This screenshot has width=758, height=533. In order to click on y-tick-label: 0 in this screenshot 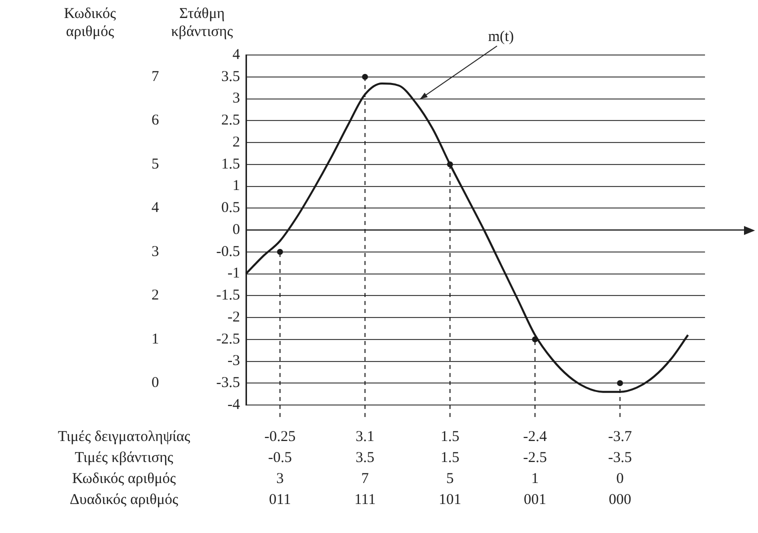, I will do `click(236, 230)`.